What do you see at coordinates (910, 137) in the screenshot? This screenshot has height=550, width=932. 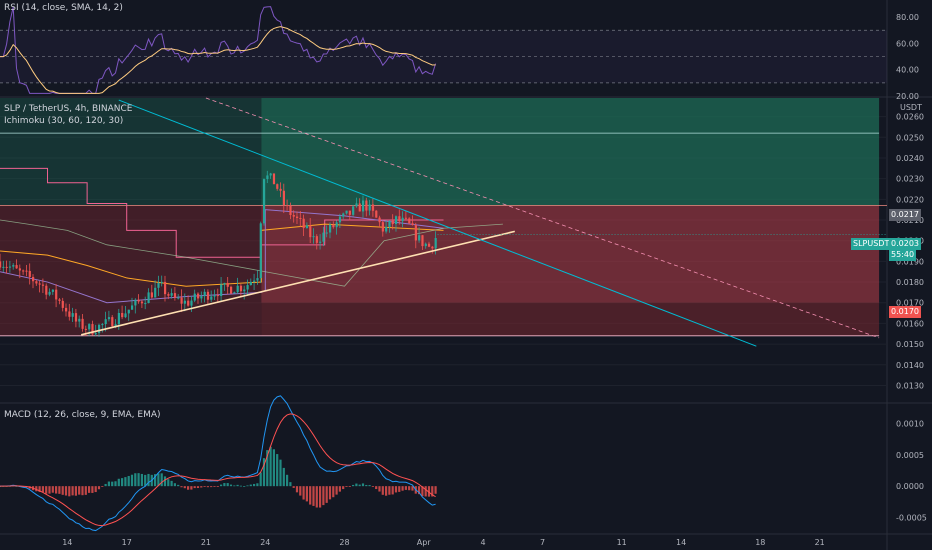 I see `price-tick-label: 0.0250` at bounding box center [910, 137].